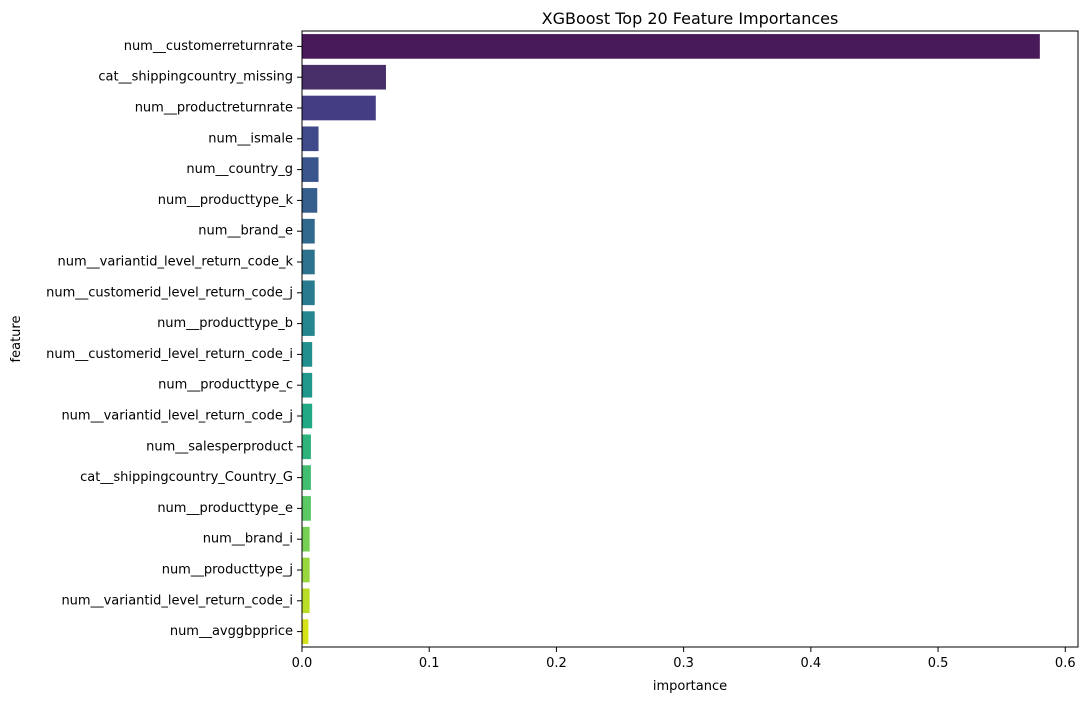 The width and height of the screenshot is (1088, 701). What do you see at coordinates (307, 385) in the screenshot?
I see `bar-num__producttype_c` at bounding box center [307, 385].